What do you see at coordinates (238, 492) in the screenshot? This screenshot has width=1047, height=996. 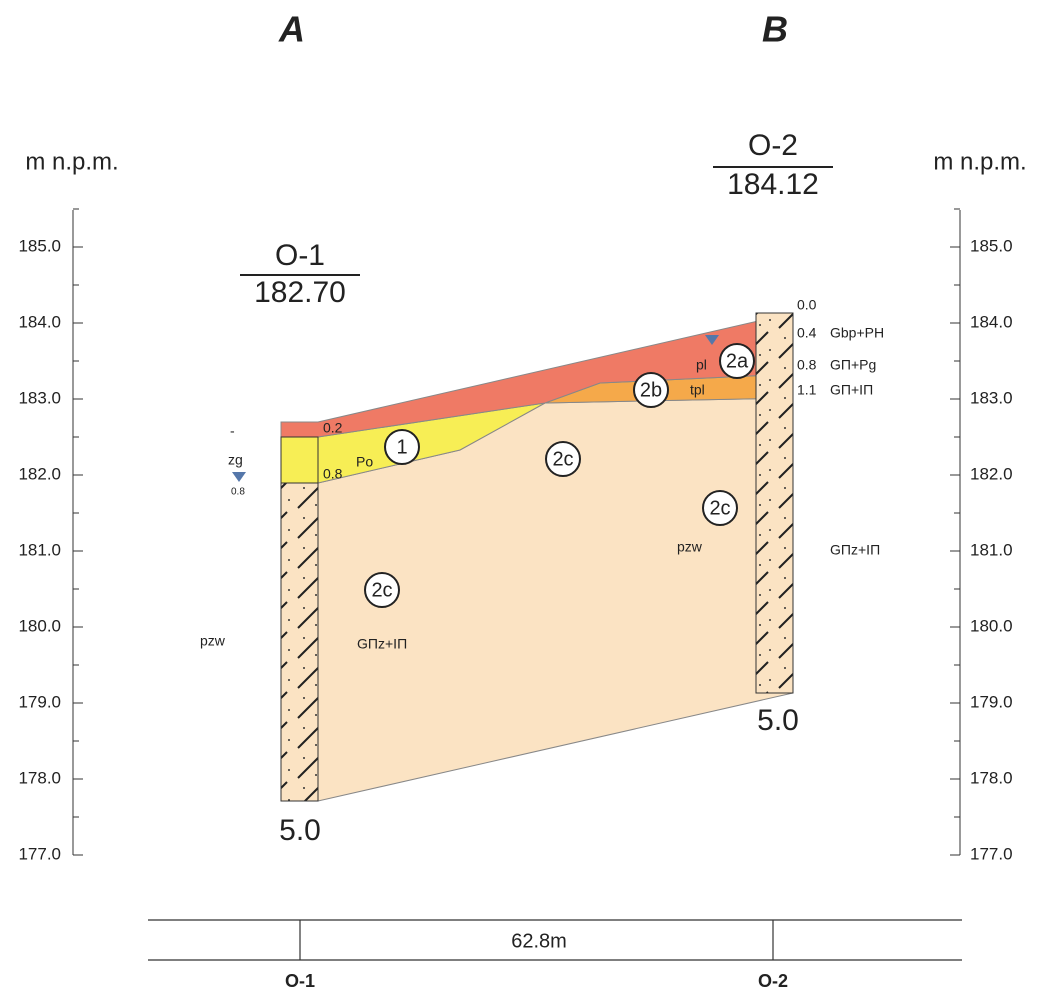 I see `water-depth: 0.8` at bounding box center [238, 492].